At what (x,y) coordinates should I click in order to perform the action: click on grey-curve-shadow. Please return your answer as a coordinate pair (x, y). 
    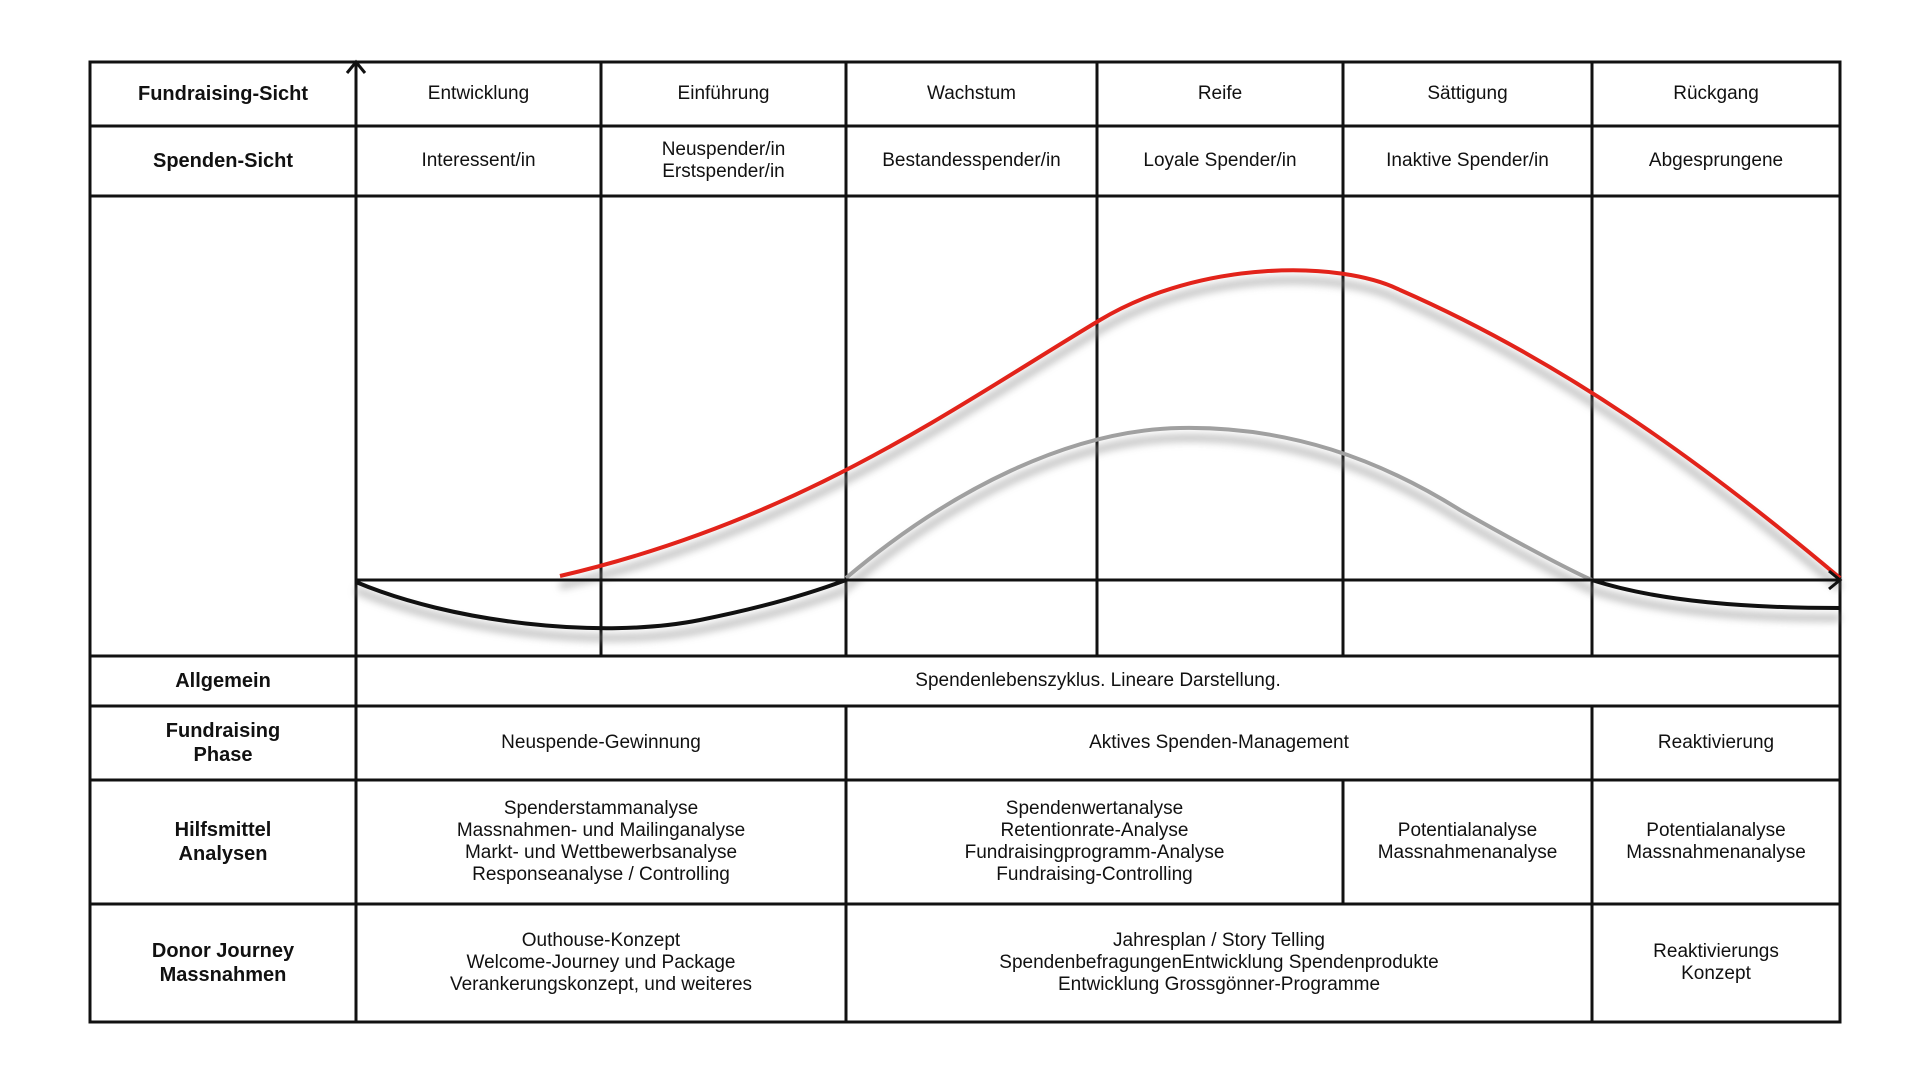
    Looking at the image, I should click on (1218, 514).